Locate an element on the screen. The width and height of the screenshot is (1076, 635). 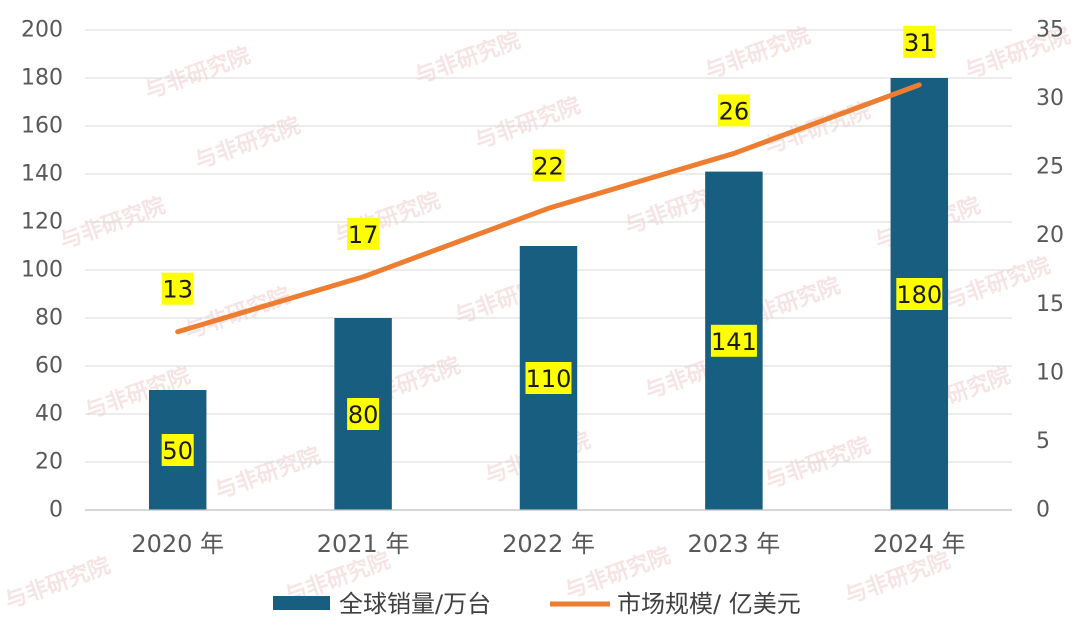
y-left-tick-label: 60 is located at coordinates (49, 366).